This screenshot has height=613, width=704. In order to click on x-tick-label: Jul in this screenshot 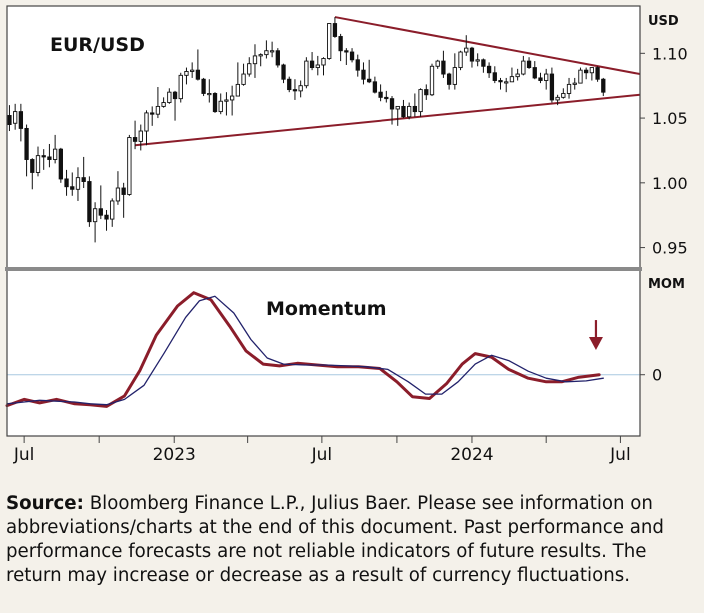, I will do `click(322, 455)`.